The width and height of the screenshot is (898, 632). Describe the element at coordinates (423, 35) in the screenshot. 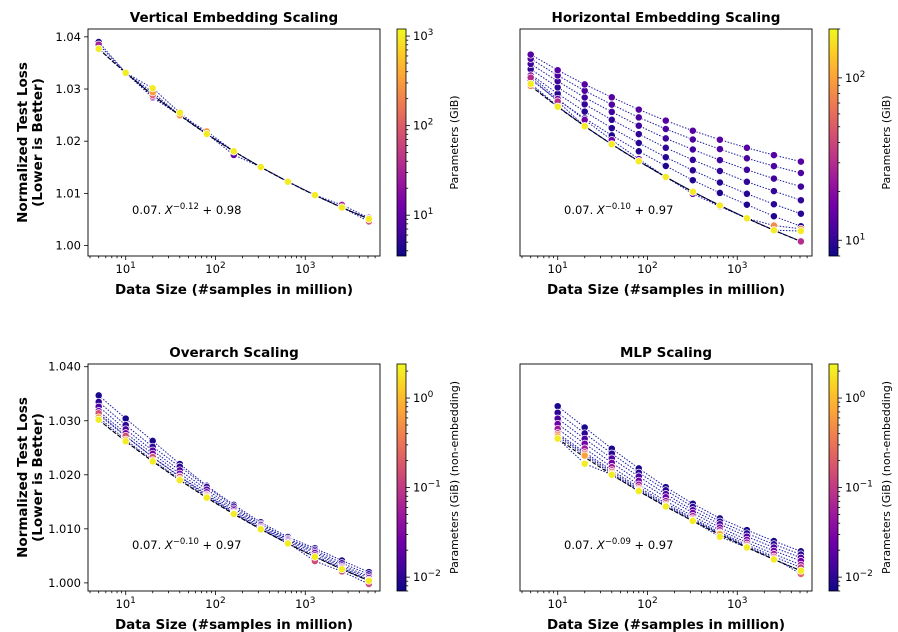

I see `colorbar-tick-label: 10³` at that location.